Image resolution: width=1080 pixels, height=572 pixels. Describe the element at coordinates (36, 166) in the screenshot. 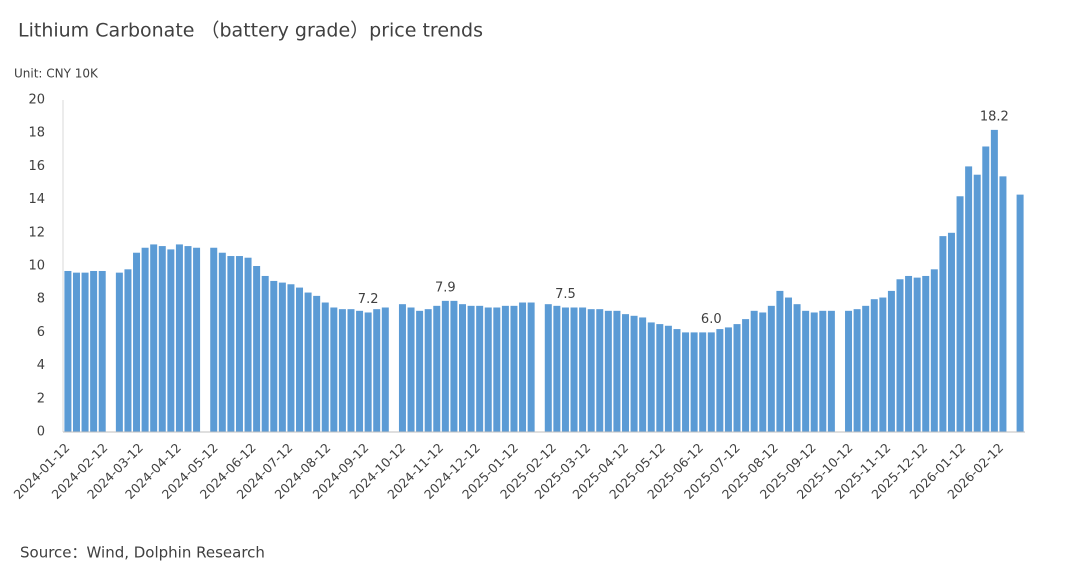

I see `y-tick-label: 16` at that location.